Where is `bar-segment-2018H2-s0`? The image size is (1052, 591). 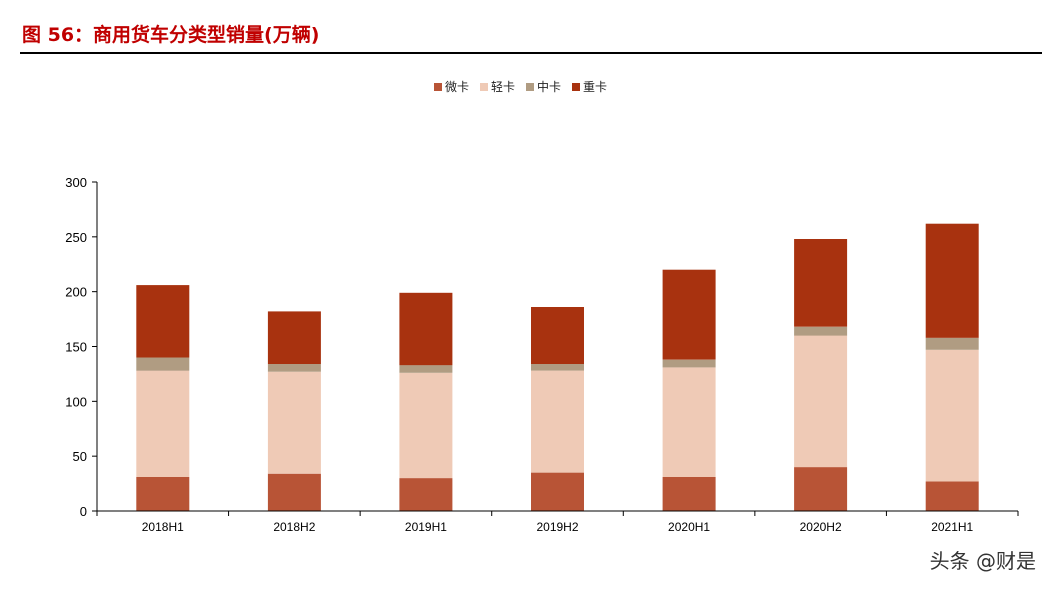 bar-segment-2018H2-s0 is located at coordinates (294, 492).